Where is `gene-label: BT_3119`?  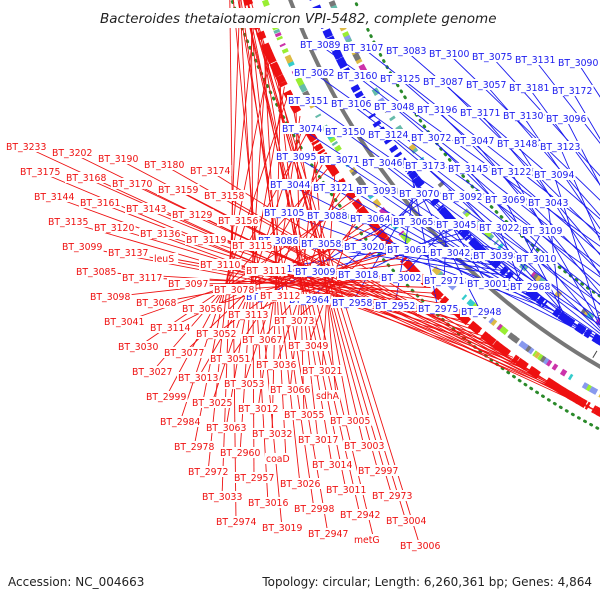 gene-label: BT_3119 is located at coordinates (206, 240).